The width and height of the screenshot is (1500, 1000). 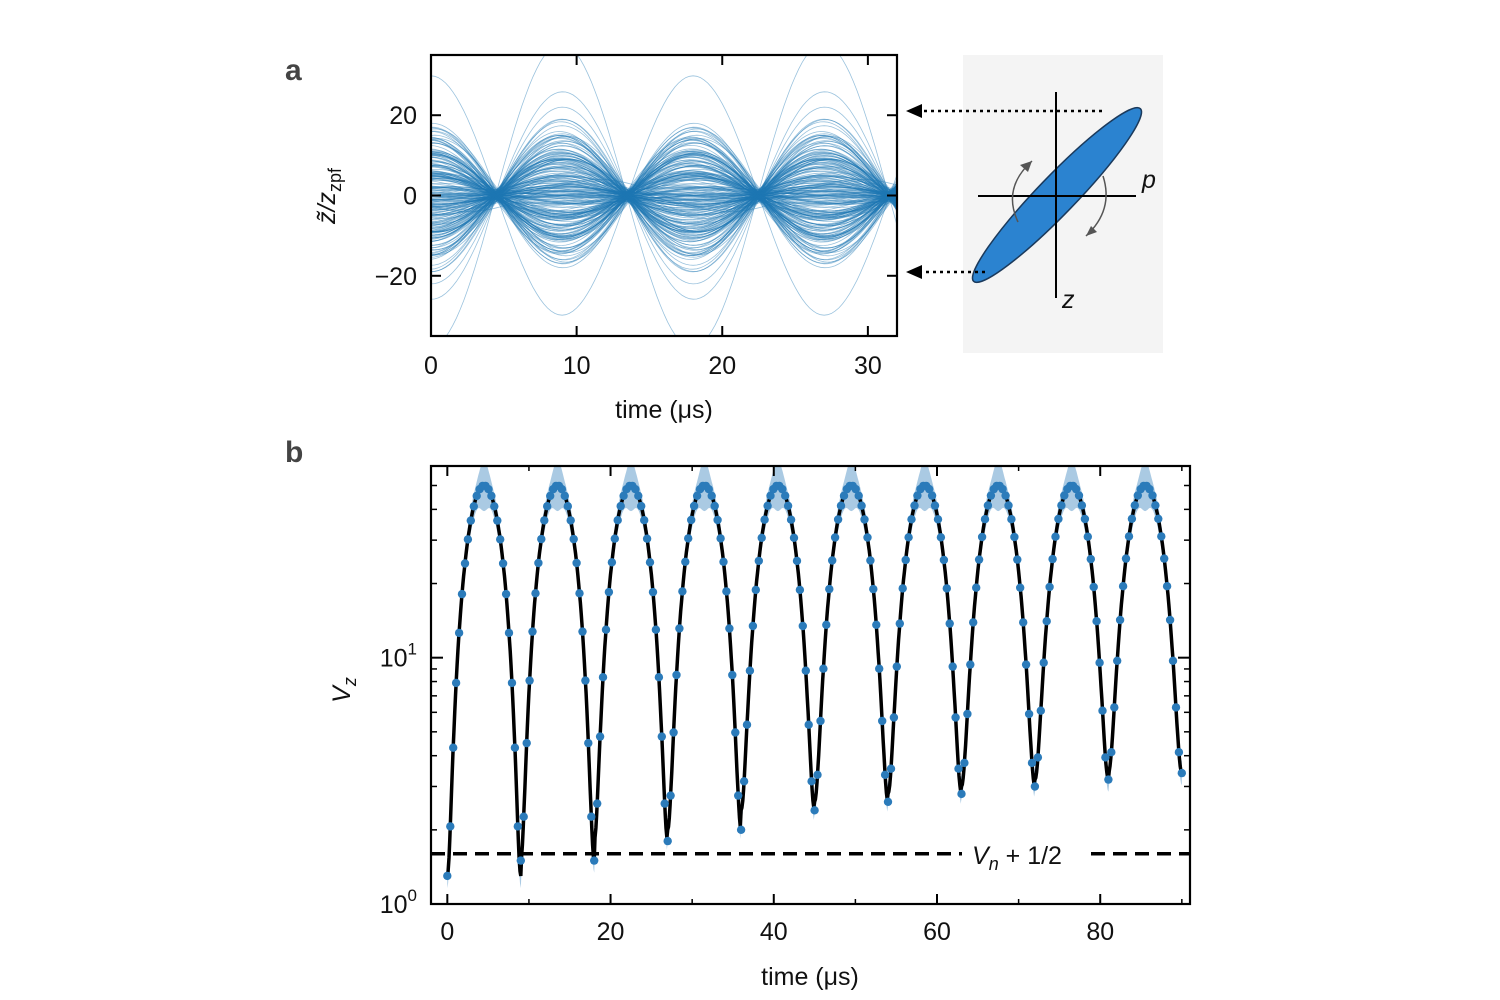 What do you see at coordinates (577, 366) in the screenshot?
I see `x-tick-label: 10` at bounding box center [577, 366].